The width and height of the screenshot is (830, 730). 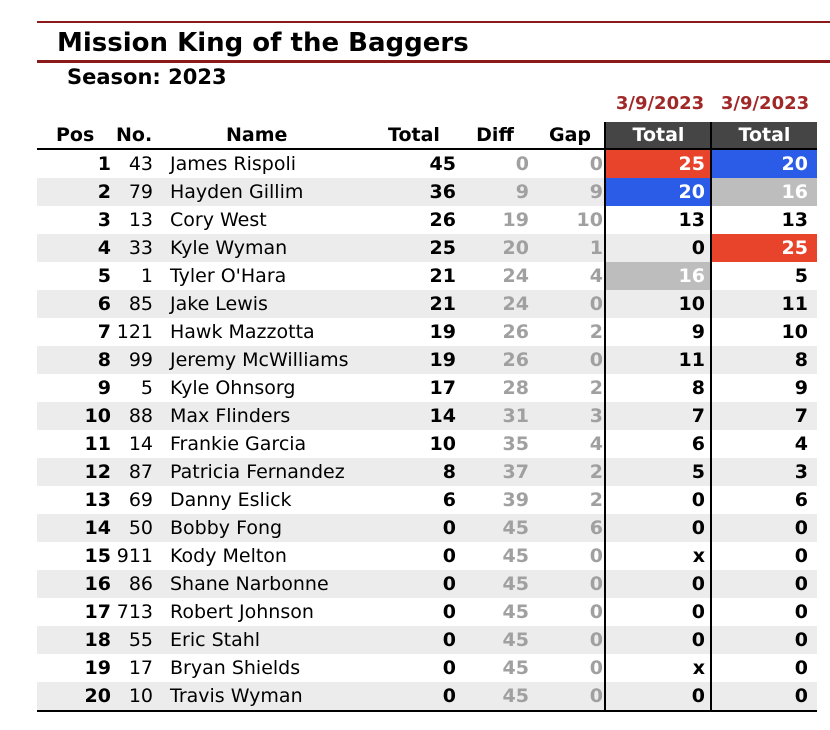 I want to click on cell-diff: 19, so click(x=515, y=220).